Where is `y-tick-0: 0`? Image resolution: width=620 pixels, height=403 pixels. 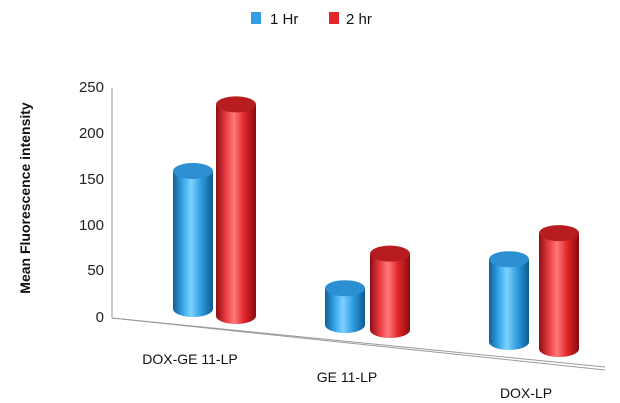 y-tick-0: 0 is located at coordinates (100, 317).